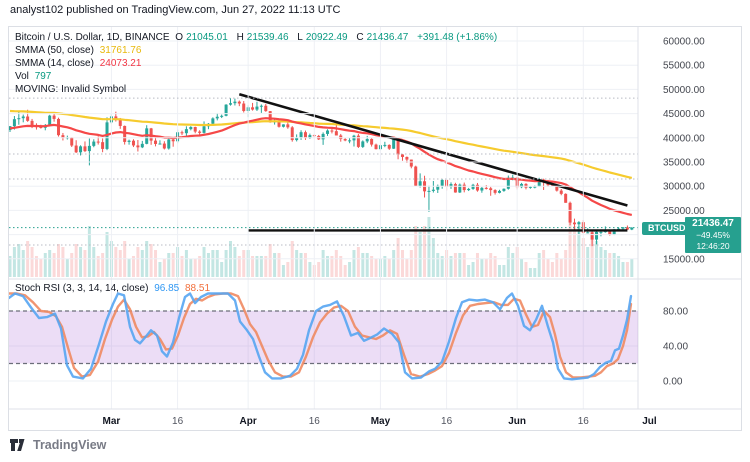 The image size is (750, 462). Describe the element at coordinates (675, 347) in the screenshot. I see `svg-text: 40.00` at that location.